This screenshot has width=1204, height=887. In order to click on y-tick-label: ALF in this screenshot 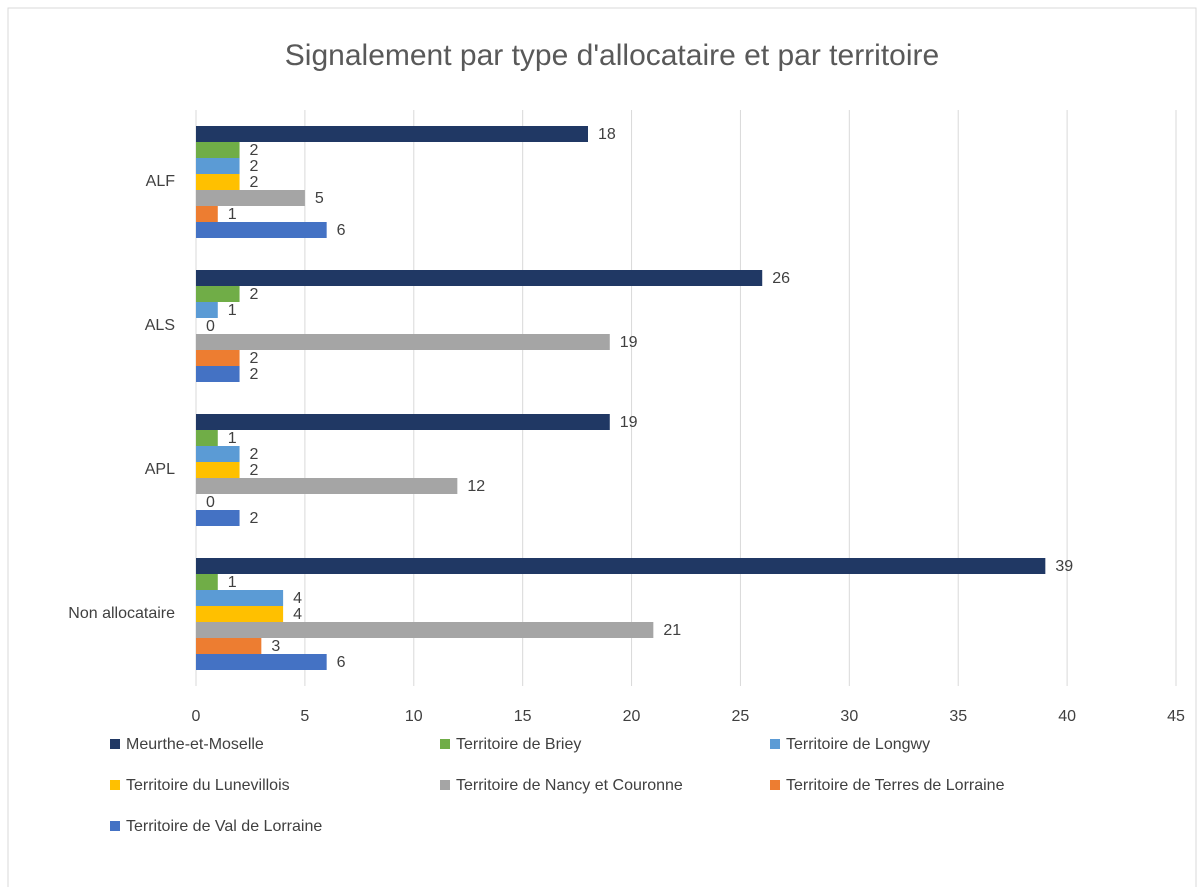, I will do `click(161, 181)`.